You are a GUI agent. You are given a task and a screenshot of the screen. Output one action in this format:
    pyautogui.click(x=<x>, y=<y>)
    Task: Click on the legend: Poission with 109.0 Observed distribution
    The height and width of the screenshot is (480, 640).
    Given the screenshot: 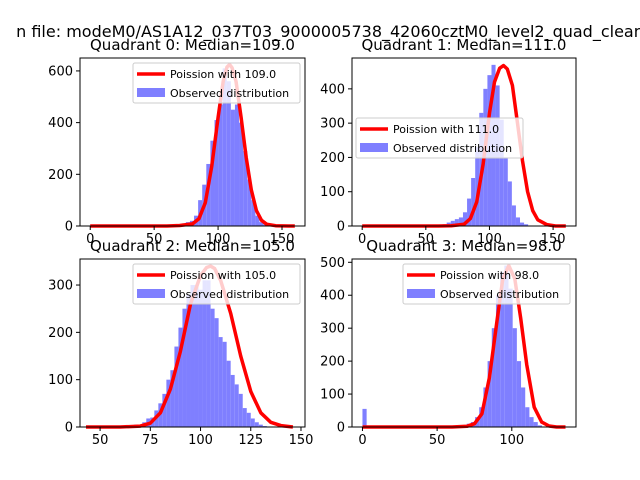 What is the action you would take?
    pyautogui.click(x=216, y=83)
    